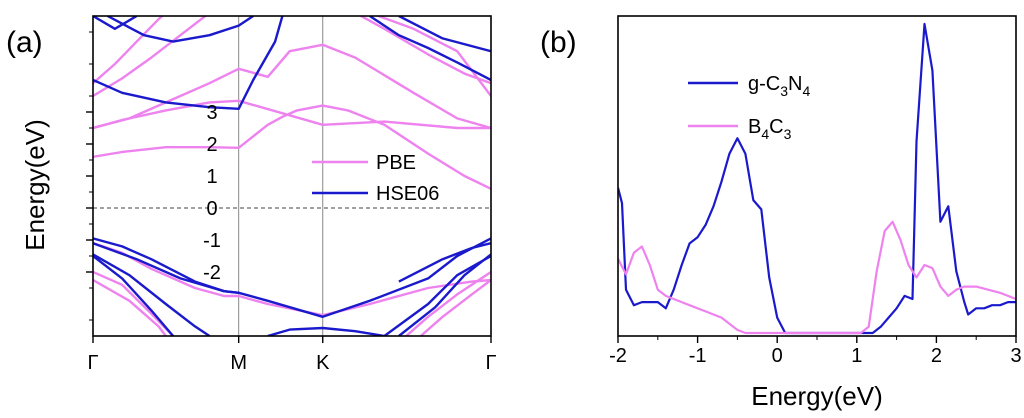 Image resolution: width=1024 pixels, height=418 pixels. I want to click on x-tick-label: K, so click(323, 363).